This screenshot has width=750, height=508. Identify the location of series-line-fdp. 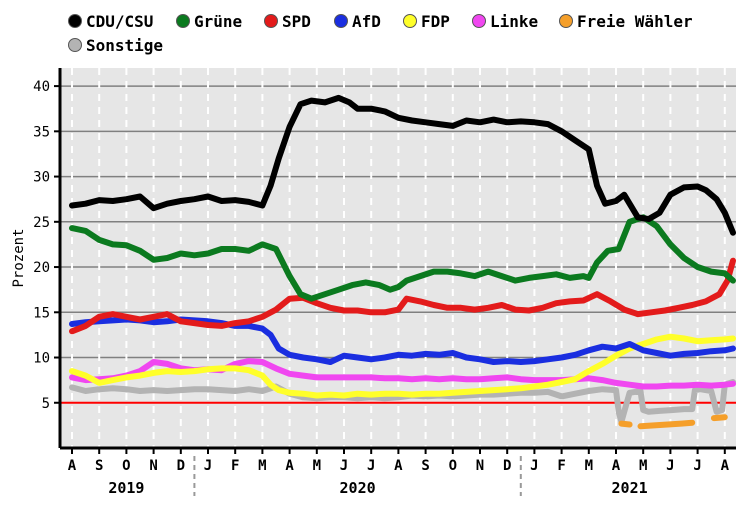
(402, 366).